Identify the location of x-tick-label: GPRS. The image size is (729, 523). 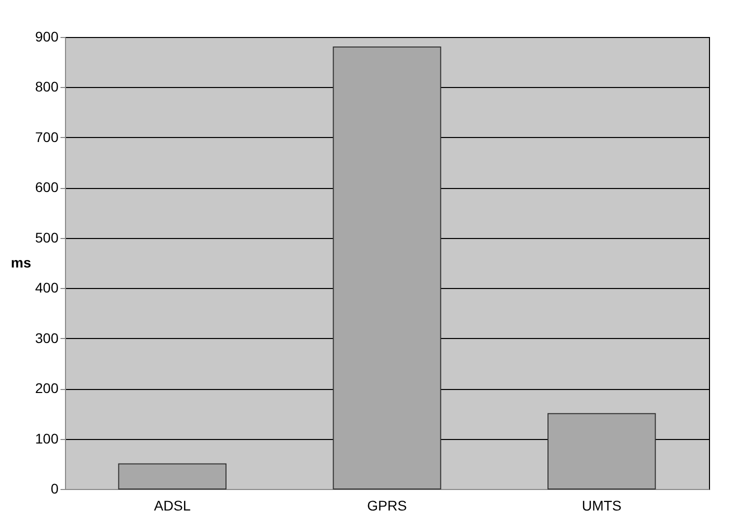
(387, 506).